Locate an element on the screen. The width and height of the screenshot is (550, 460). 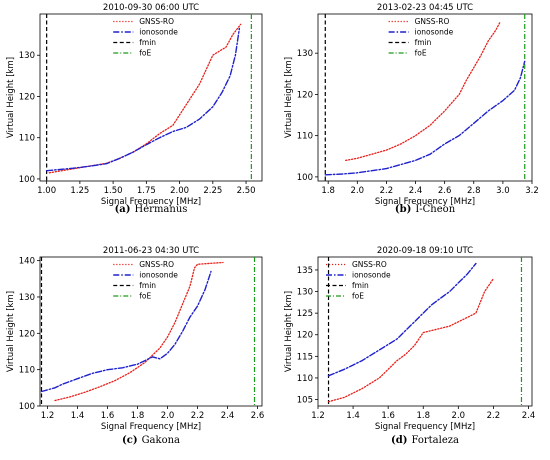
chart-title: 2010-09-30 06:00 UTC is located at coordinates (151, 8).